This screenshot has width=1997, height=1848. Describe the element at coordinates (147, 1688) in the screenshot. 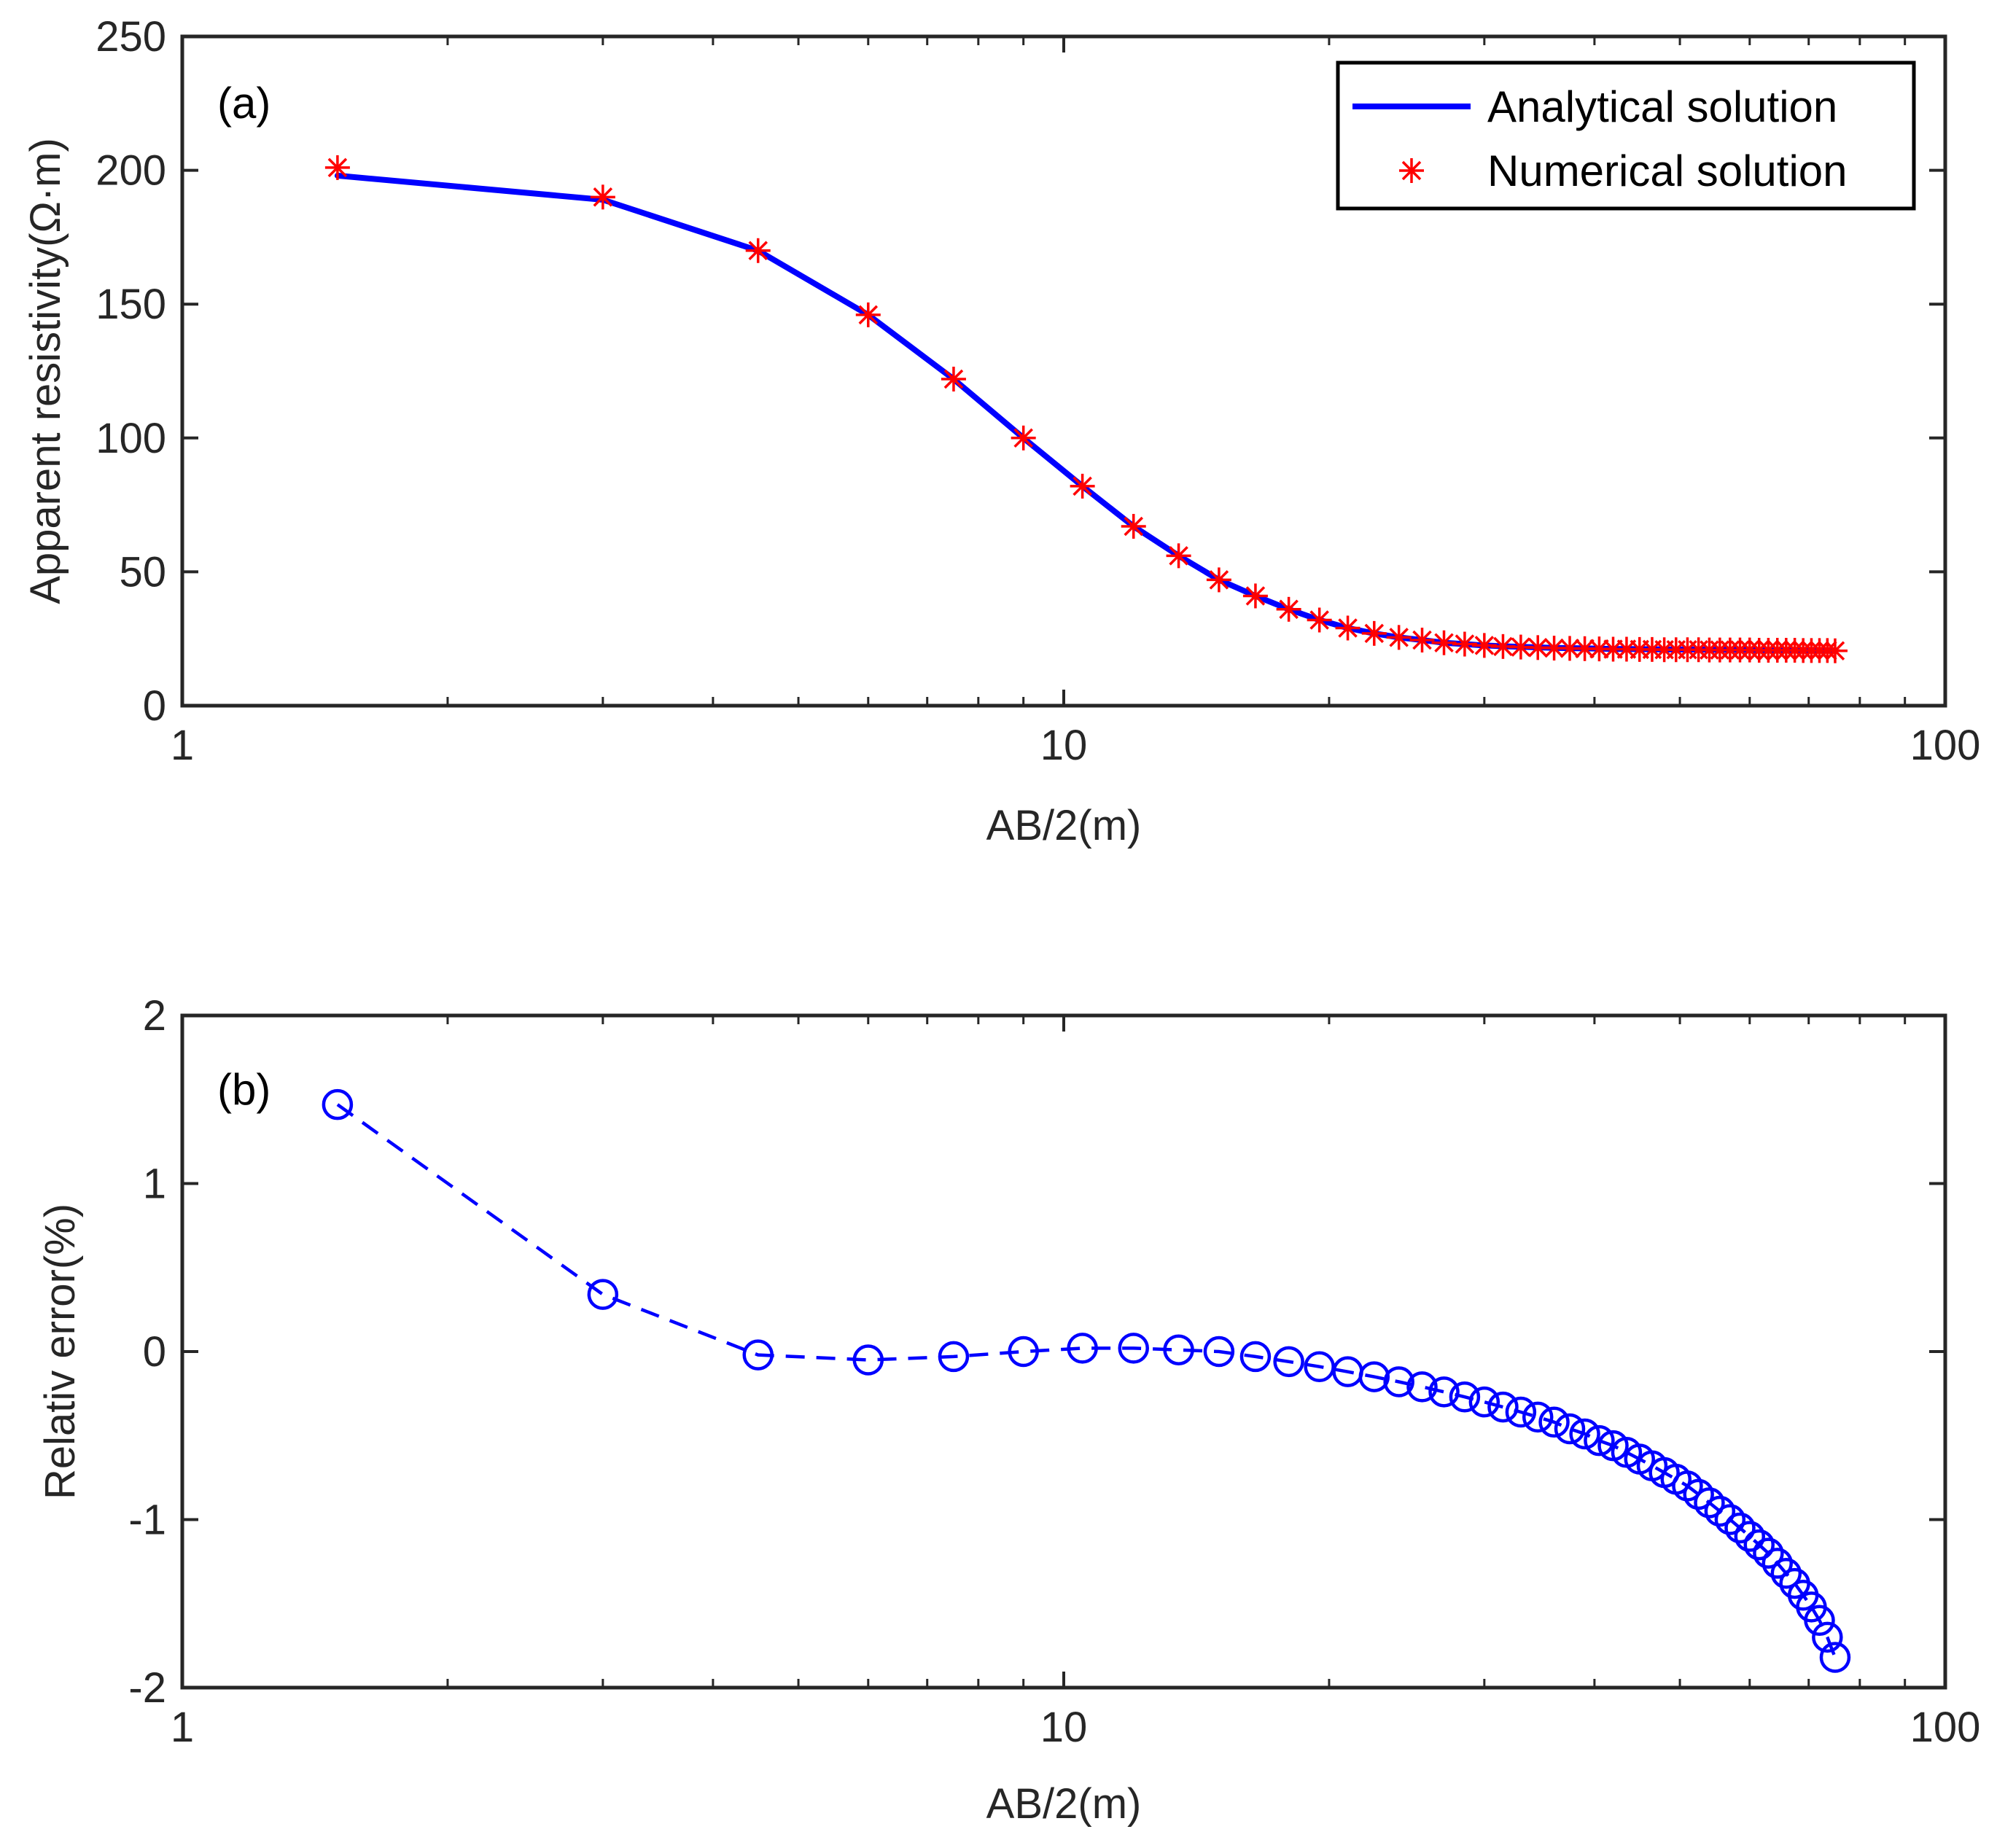

I see `y-tick-label: -2` at that location.